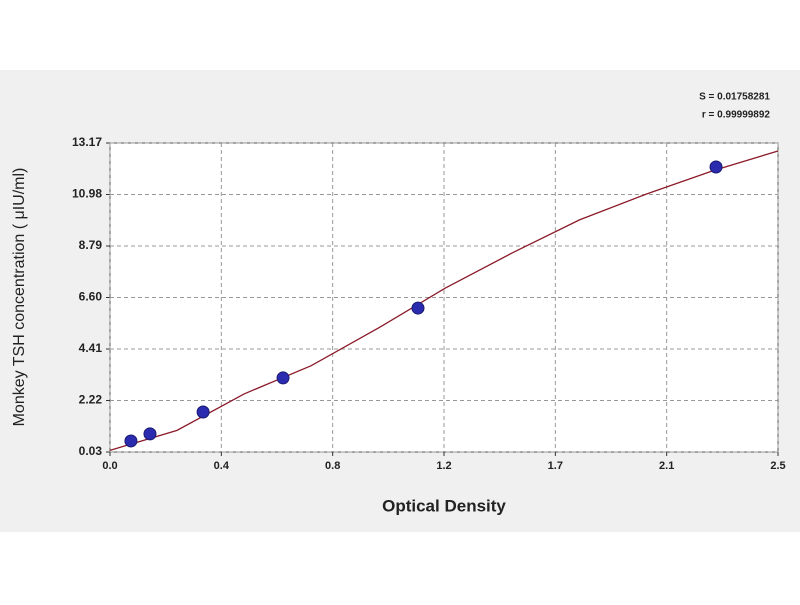 The width and height of the screenshot is (800, 605). Describe the element at coordinates (87, 194) in the screenshot. I see `y-tick-label: 10.98` at that location.